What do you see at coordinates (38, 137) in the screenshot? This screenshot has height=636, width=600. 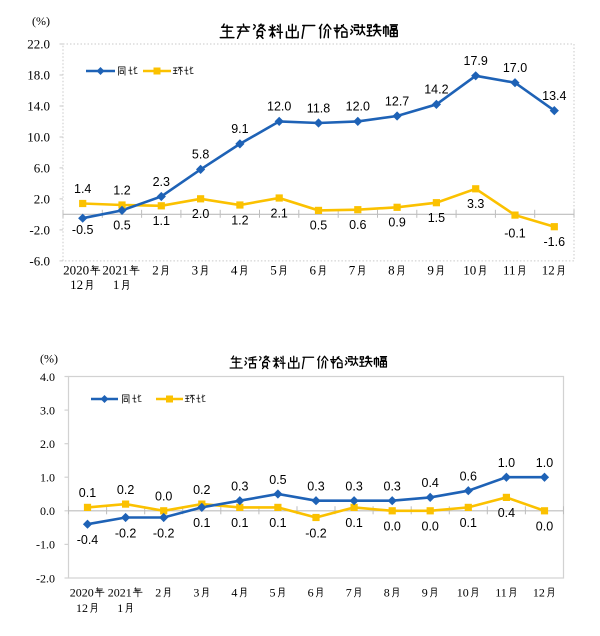 I see `svg-text: 10.0` at bounding box center [38, 137].